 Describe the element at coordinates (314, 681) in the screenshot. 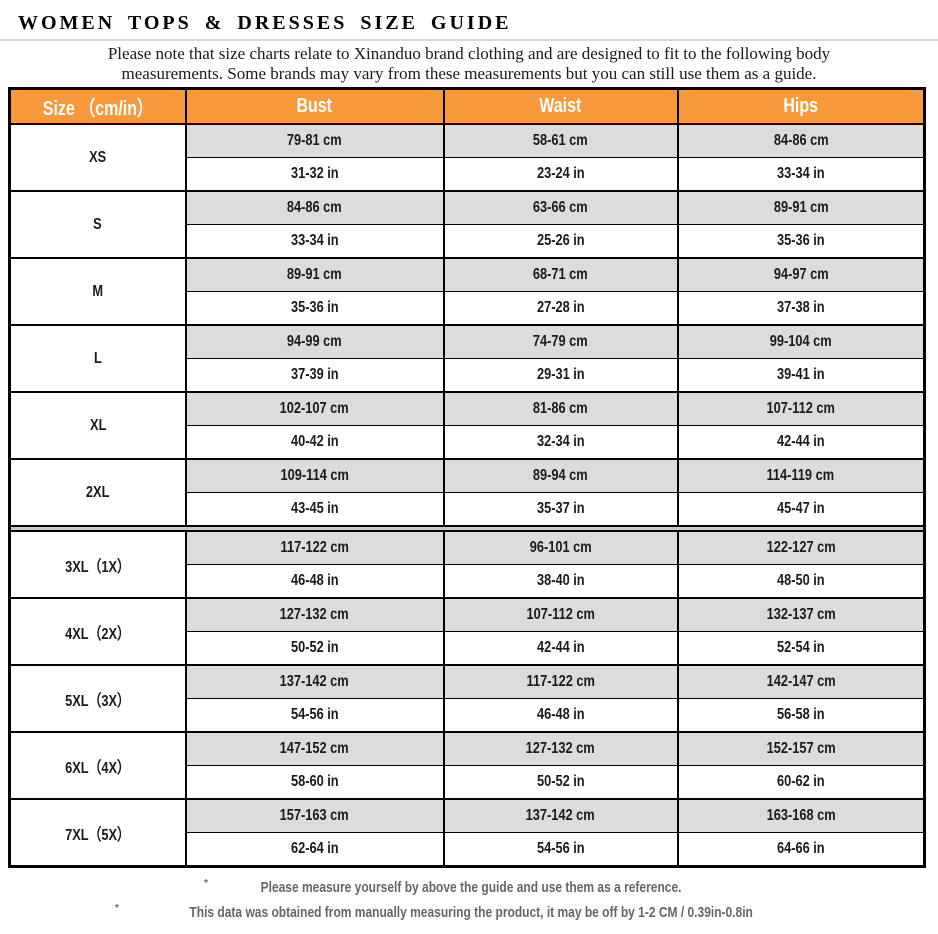

I see `bust-cm-cell: 137-142 cm` at that location.